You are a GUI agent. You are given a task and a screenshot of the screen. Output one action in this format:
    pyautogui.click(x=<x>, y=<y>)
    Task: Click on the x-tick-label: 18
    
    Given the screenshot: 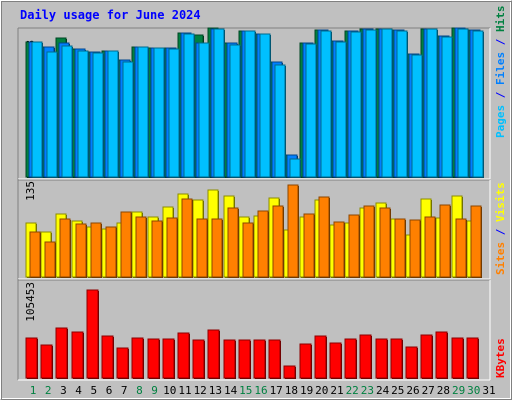 What is the action you would take?
    pyautogui.click(x=291, y=390)
    